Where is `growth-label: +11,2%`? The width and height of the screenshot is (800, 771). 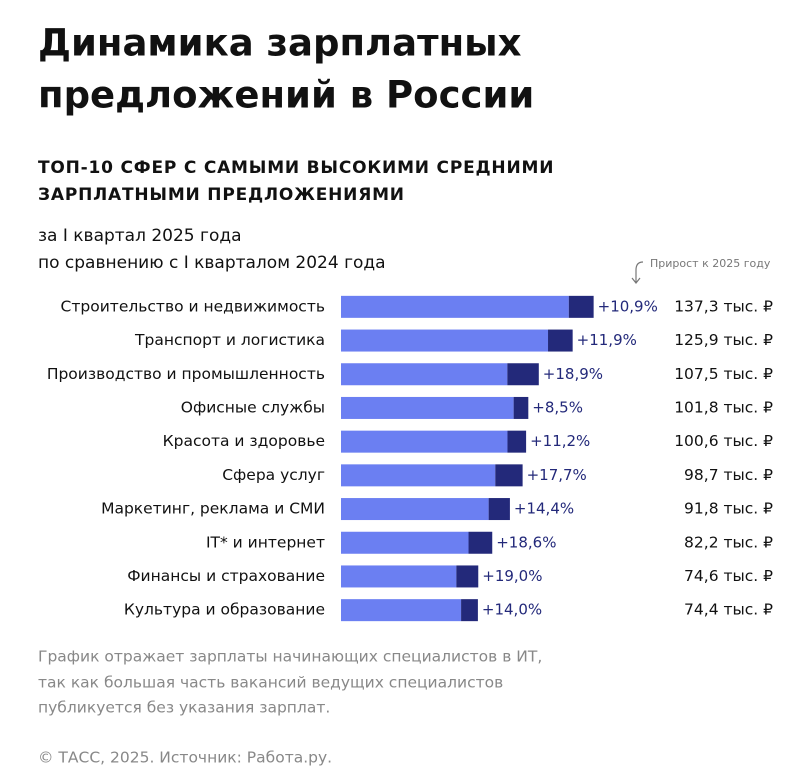 growth-label: +11,2% is located at coordinates (560, 441).